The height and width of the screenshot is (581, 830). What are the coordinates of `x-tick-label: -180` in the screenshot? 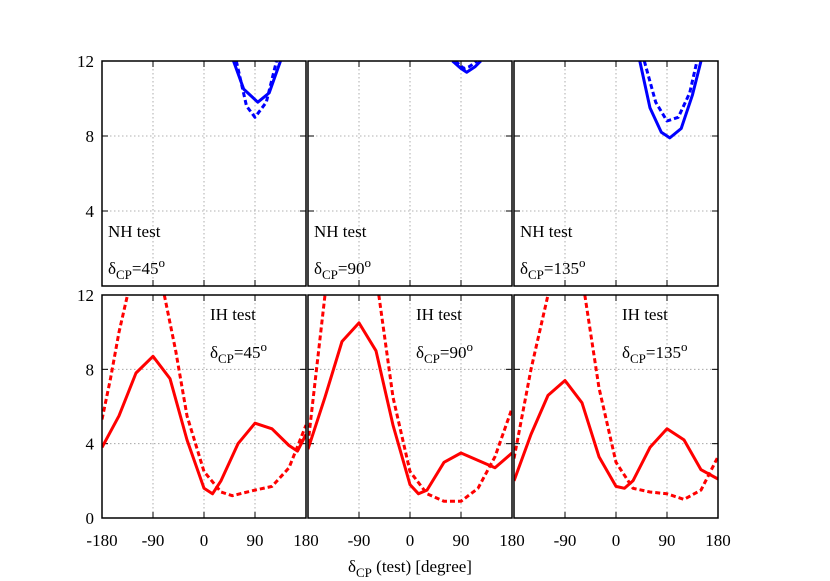 It's located at (101, 540).